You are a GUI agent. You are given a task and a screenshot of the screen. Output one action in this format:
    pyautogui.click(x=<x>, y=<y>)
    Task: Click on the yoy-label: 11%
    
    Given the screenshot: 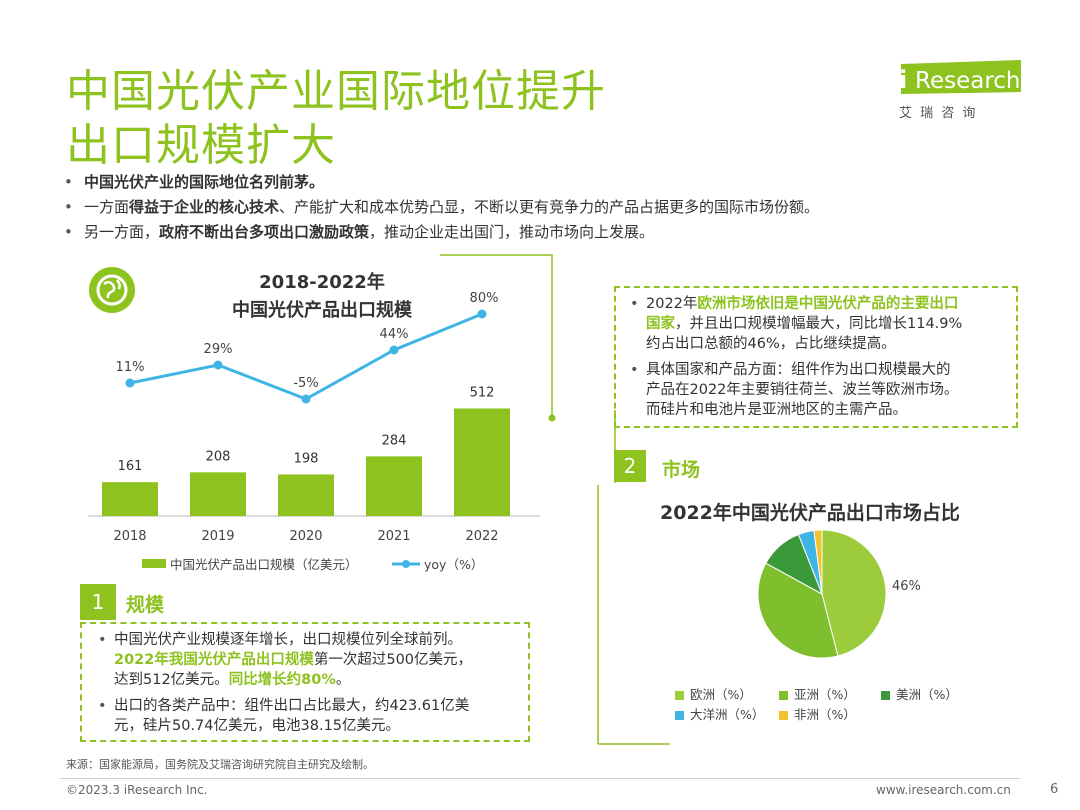 What is the action you would take?
    pyautogui.click(x=130, y=367)
    